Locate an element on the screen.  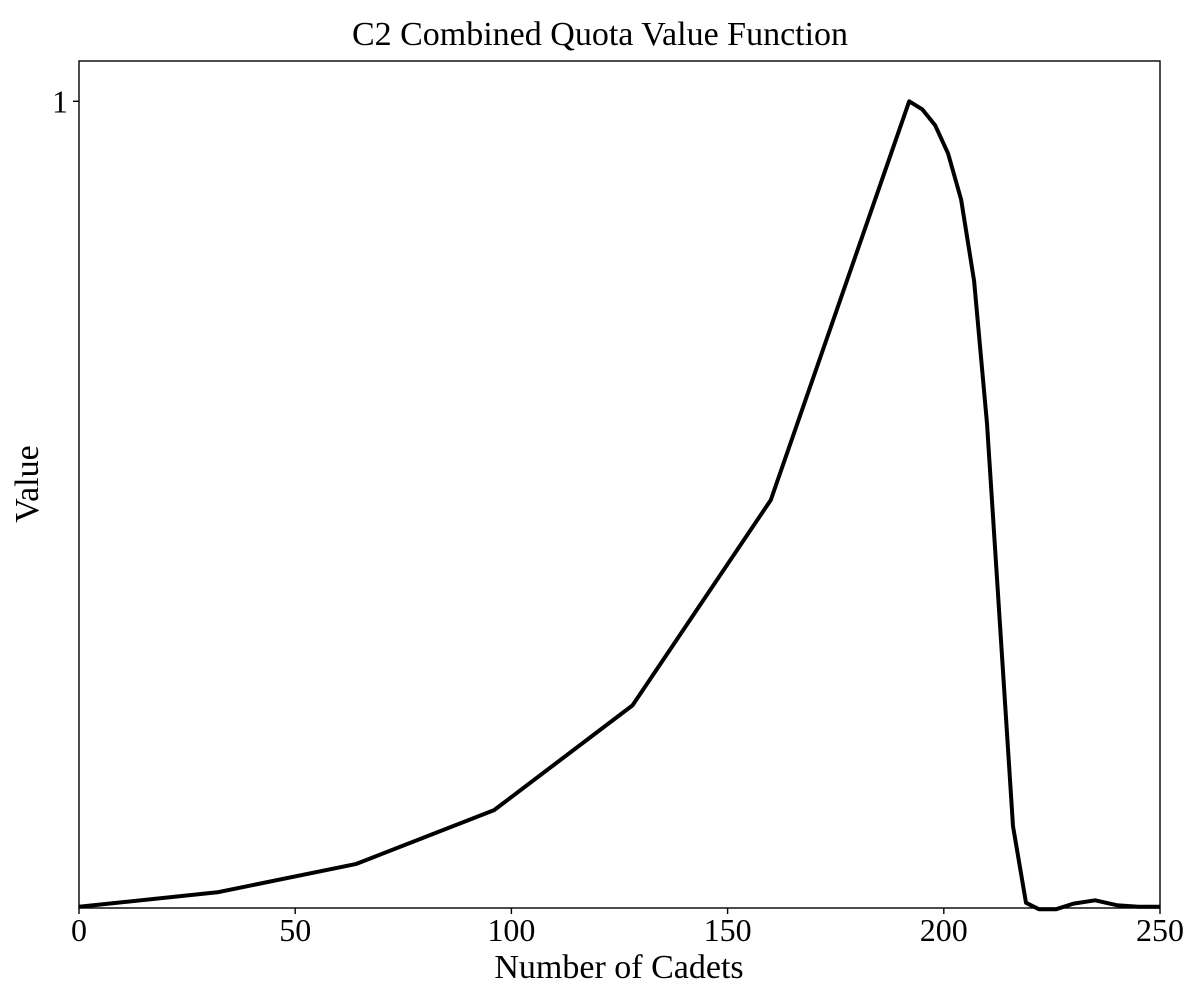
x-tick-label: 50 is located at coordinates (295, 930).